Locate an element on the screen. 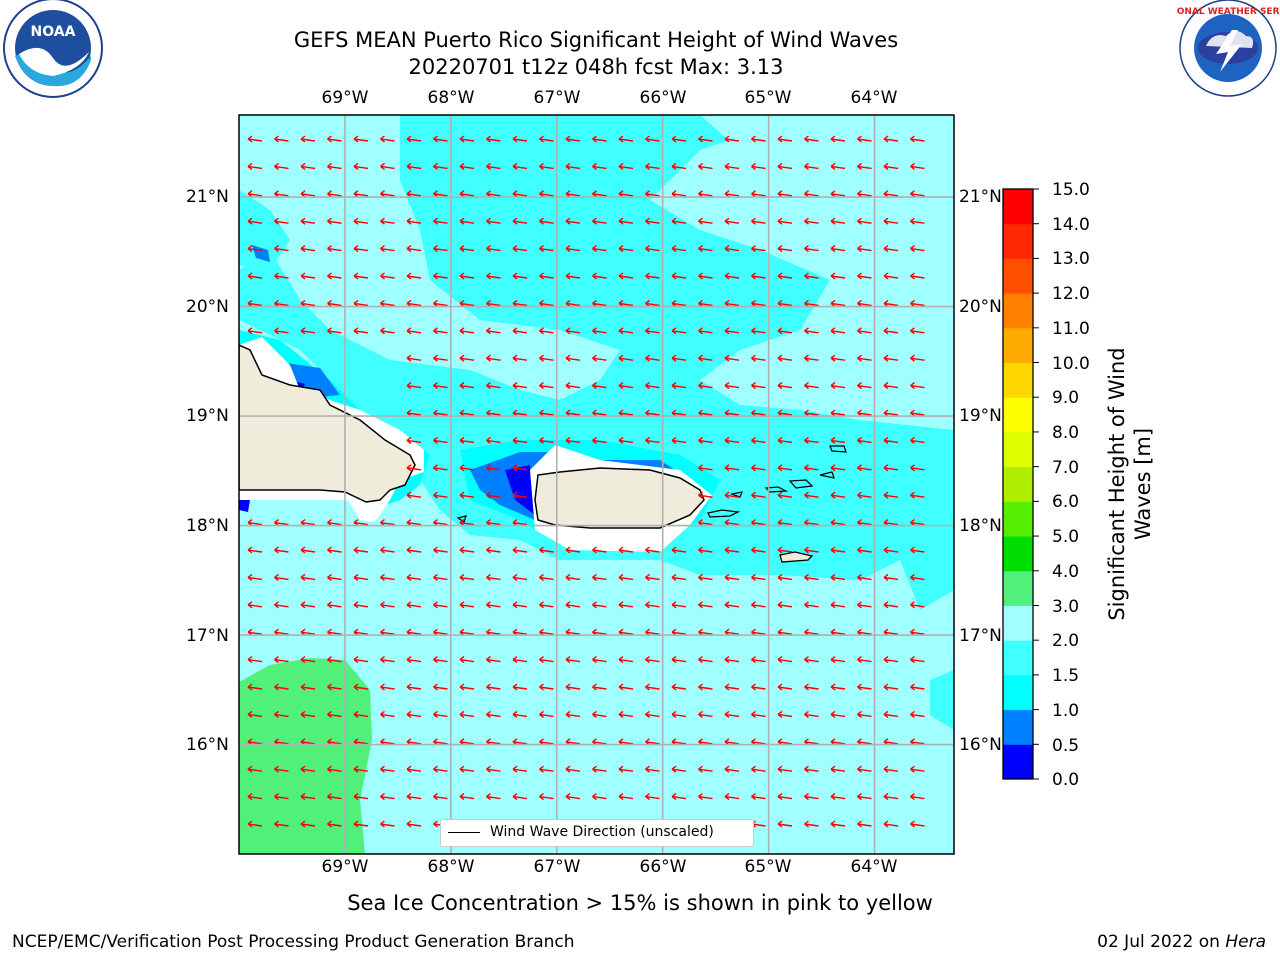 The width and height of the screenshot is (1280, 960). lon-label-top-65w: 65°W is located at coordinates (768, 98).